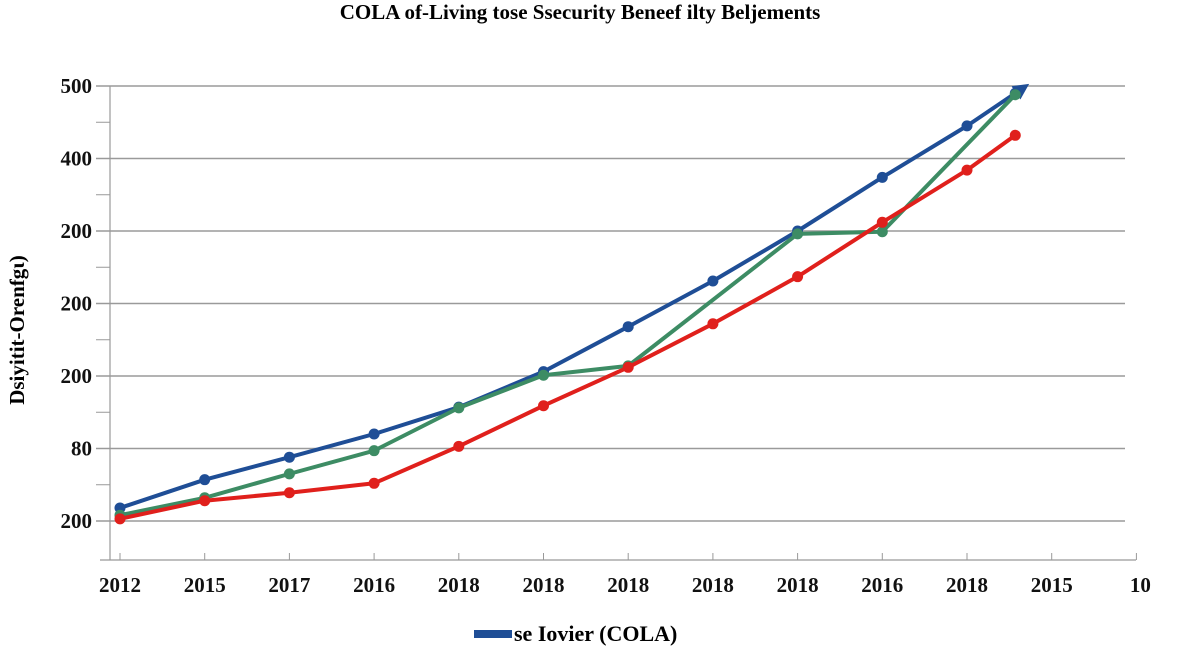 The height and width of the screenshot is (654, 1200). I want to click on legend: se Iovier (COLA), so click(575, 633).